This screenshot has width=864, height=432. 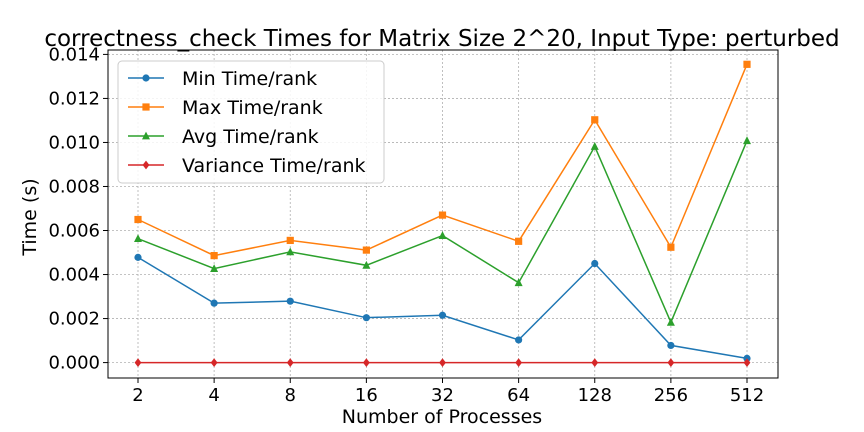 What do you see at coordinates (74, 231) in the screenshot?
I see `y-tick-label: 0.006` at bounding box center [74, 231].